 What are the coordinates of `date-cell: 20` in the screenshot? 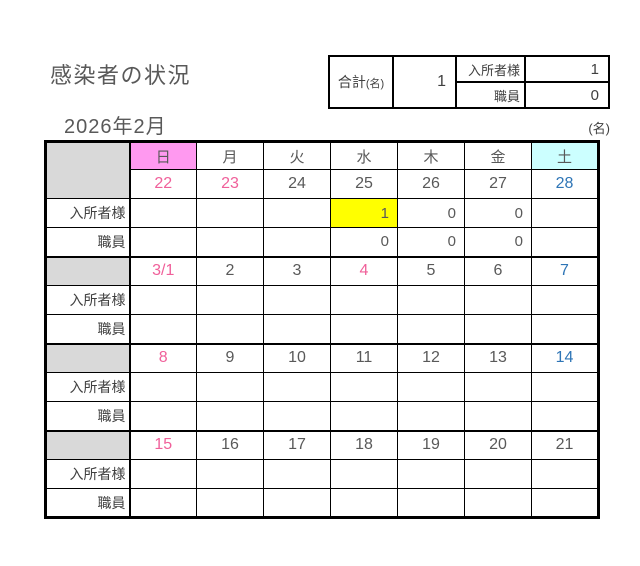 It's located at (498, 444).